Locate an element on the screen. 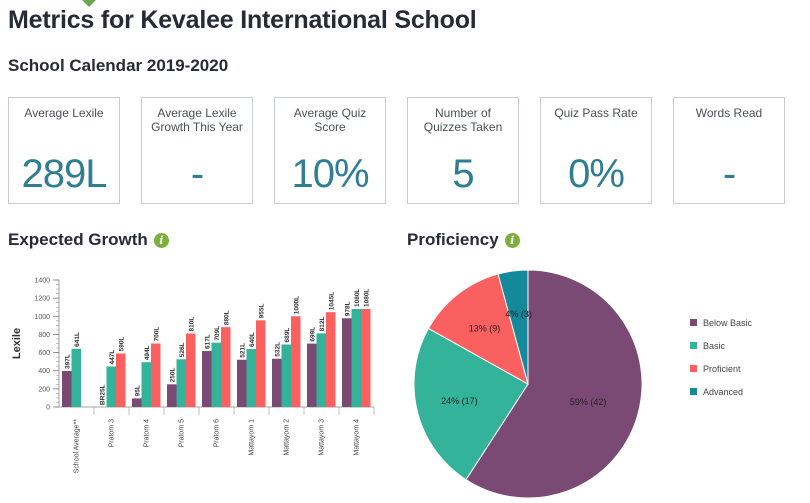 This screenshot has width=810, height=503. proficiency-legend: Below Basic Basic Proficient Advanced is located at coordinates (721, 357).